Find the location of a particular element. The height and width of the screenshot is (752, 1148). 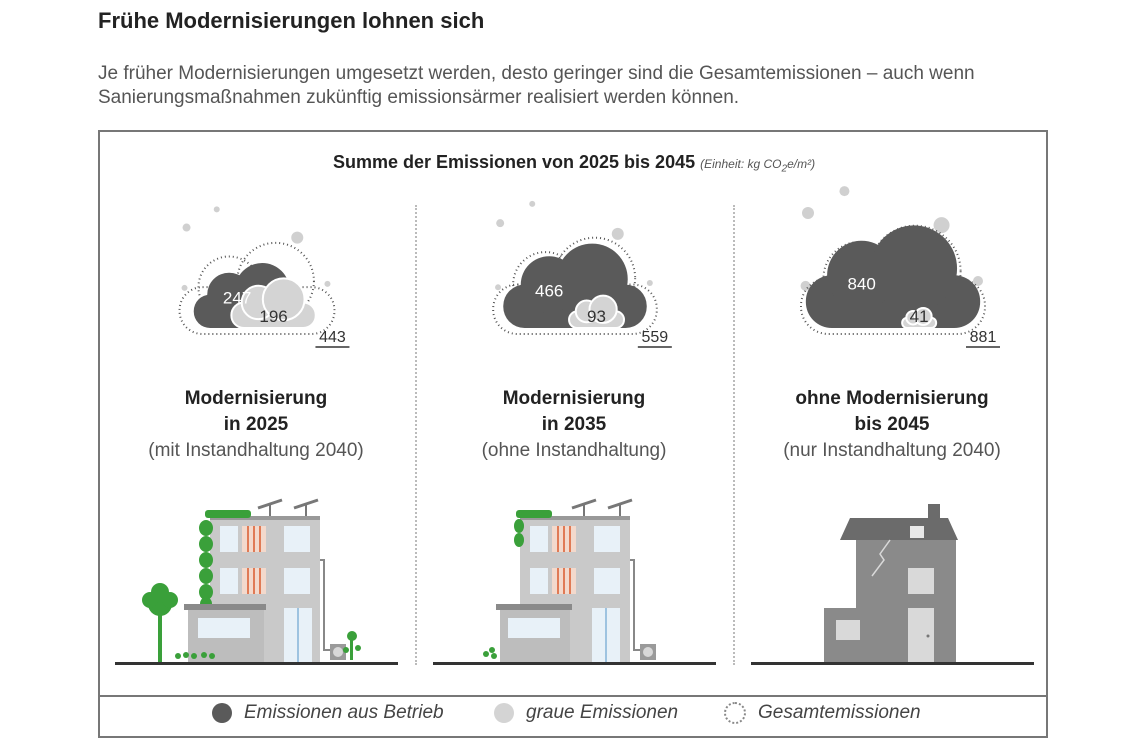

category-2-line1: Modernisierung is located at coordinates (574, 398).